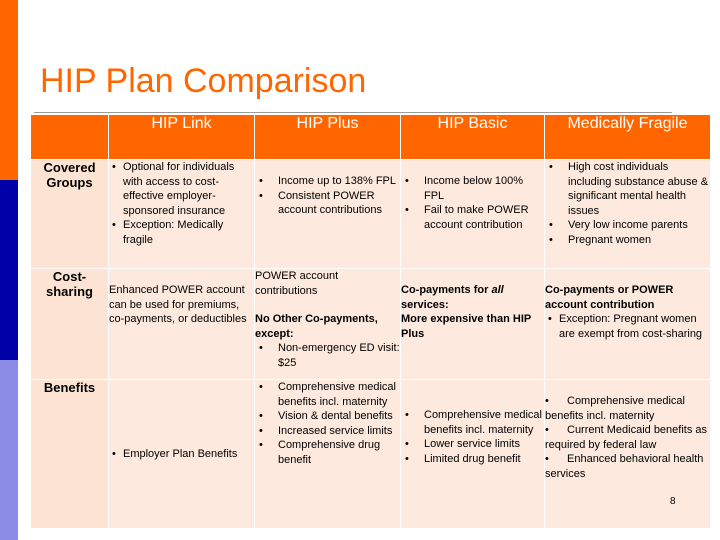  What do you see at coordinates (472, 459) in the screenshot?
I see `list-item: Limited drug benefit` at bounding box center [472, 459].